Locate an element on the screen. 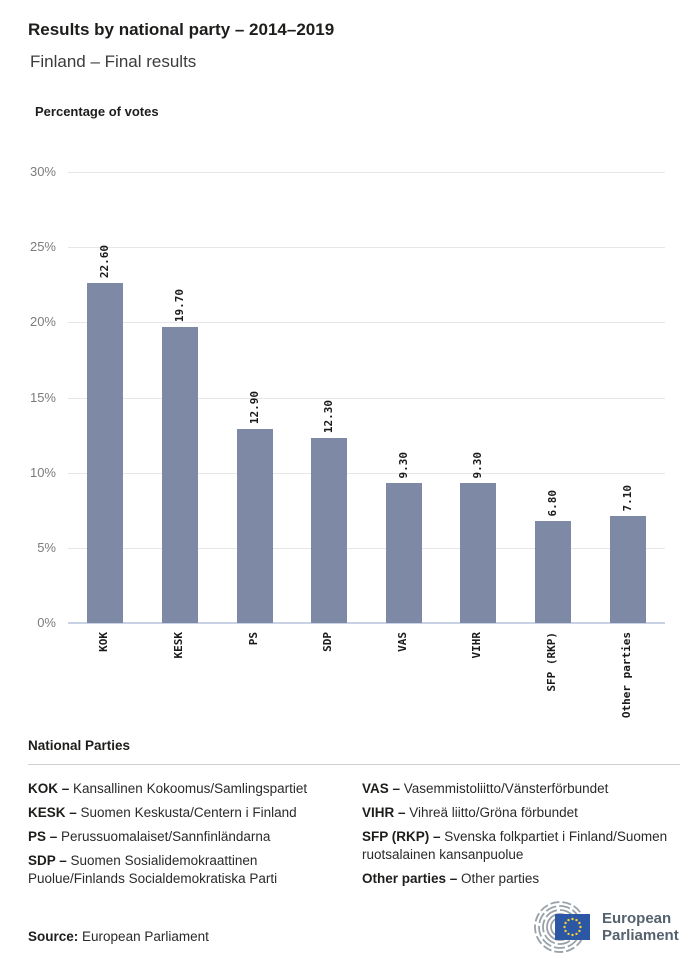 The height and width of the screenshot is (962, 700). legend-item: Other parties – Other parties is located at coordinates (521, 879).